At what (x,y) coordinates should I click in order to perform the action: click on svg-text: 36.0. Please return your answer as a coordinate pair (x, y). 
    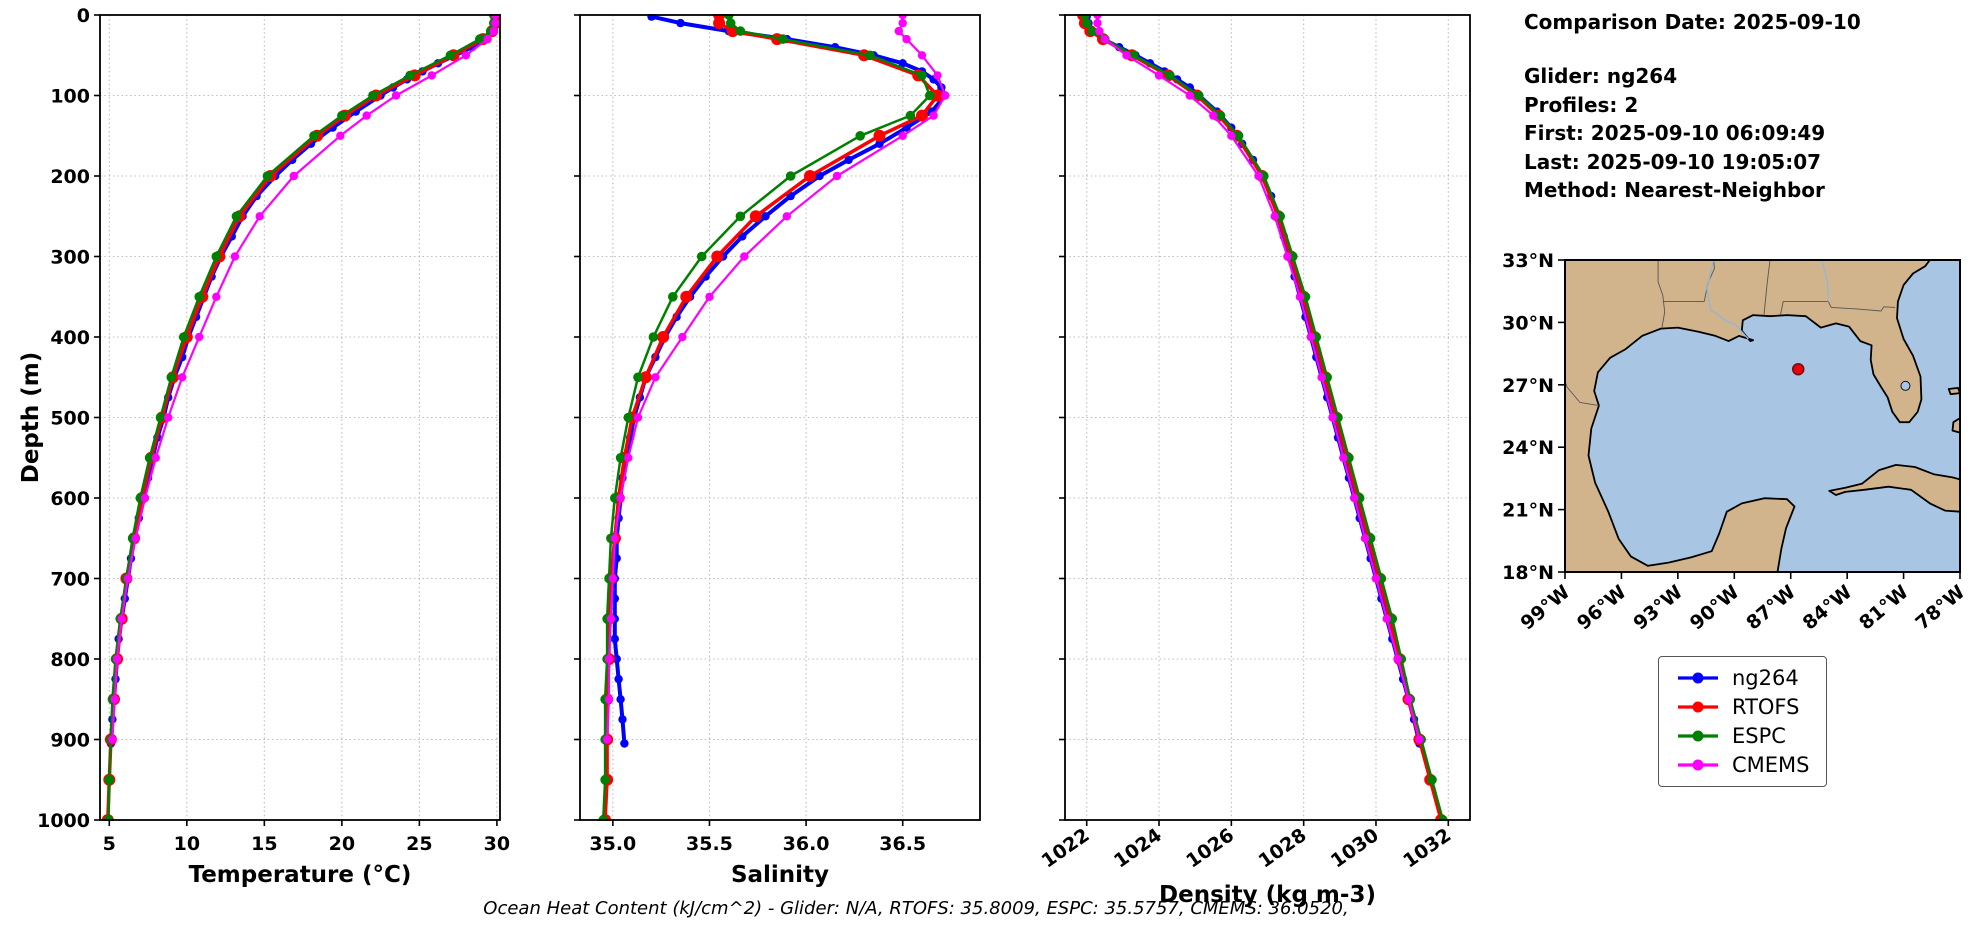
    Looking at the image, I should click on (806, 844).